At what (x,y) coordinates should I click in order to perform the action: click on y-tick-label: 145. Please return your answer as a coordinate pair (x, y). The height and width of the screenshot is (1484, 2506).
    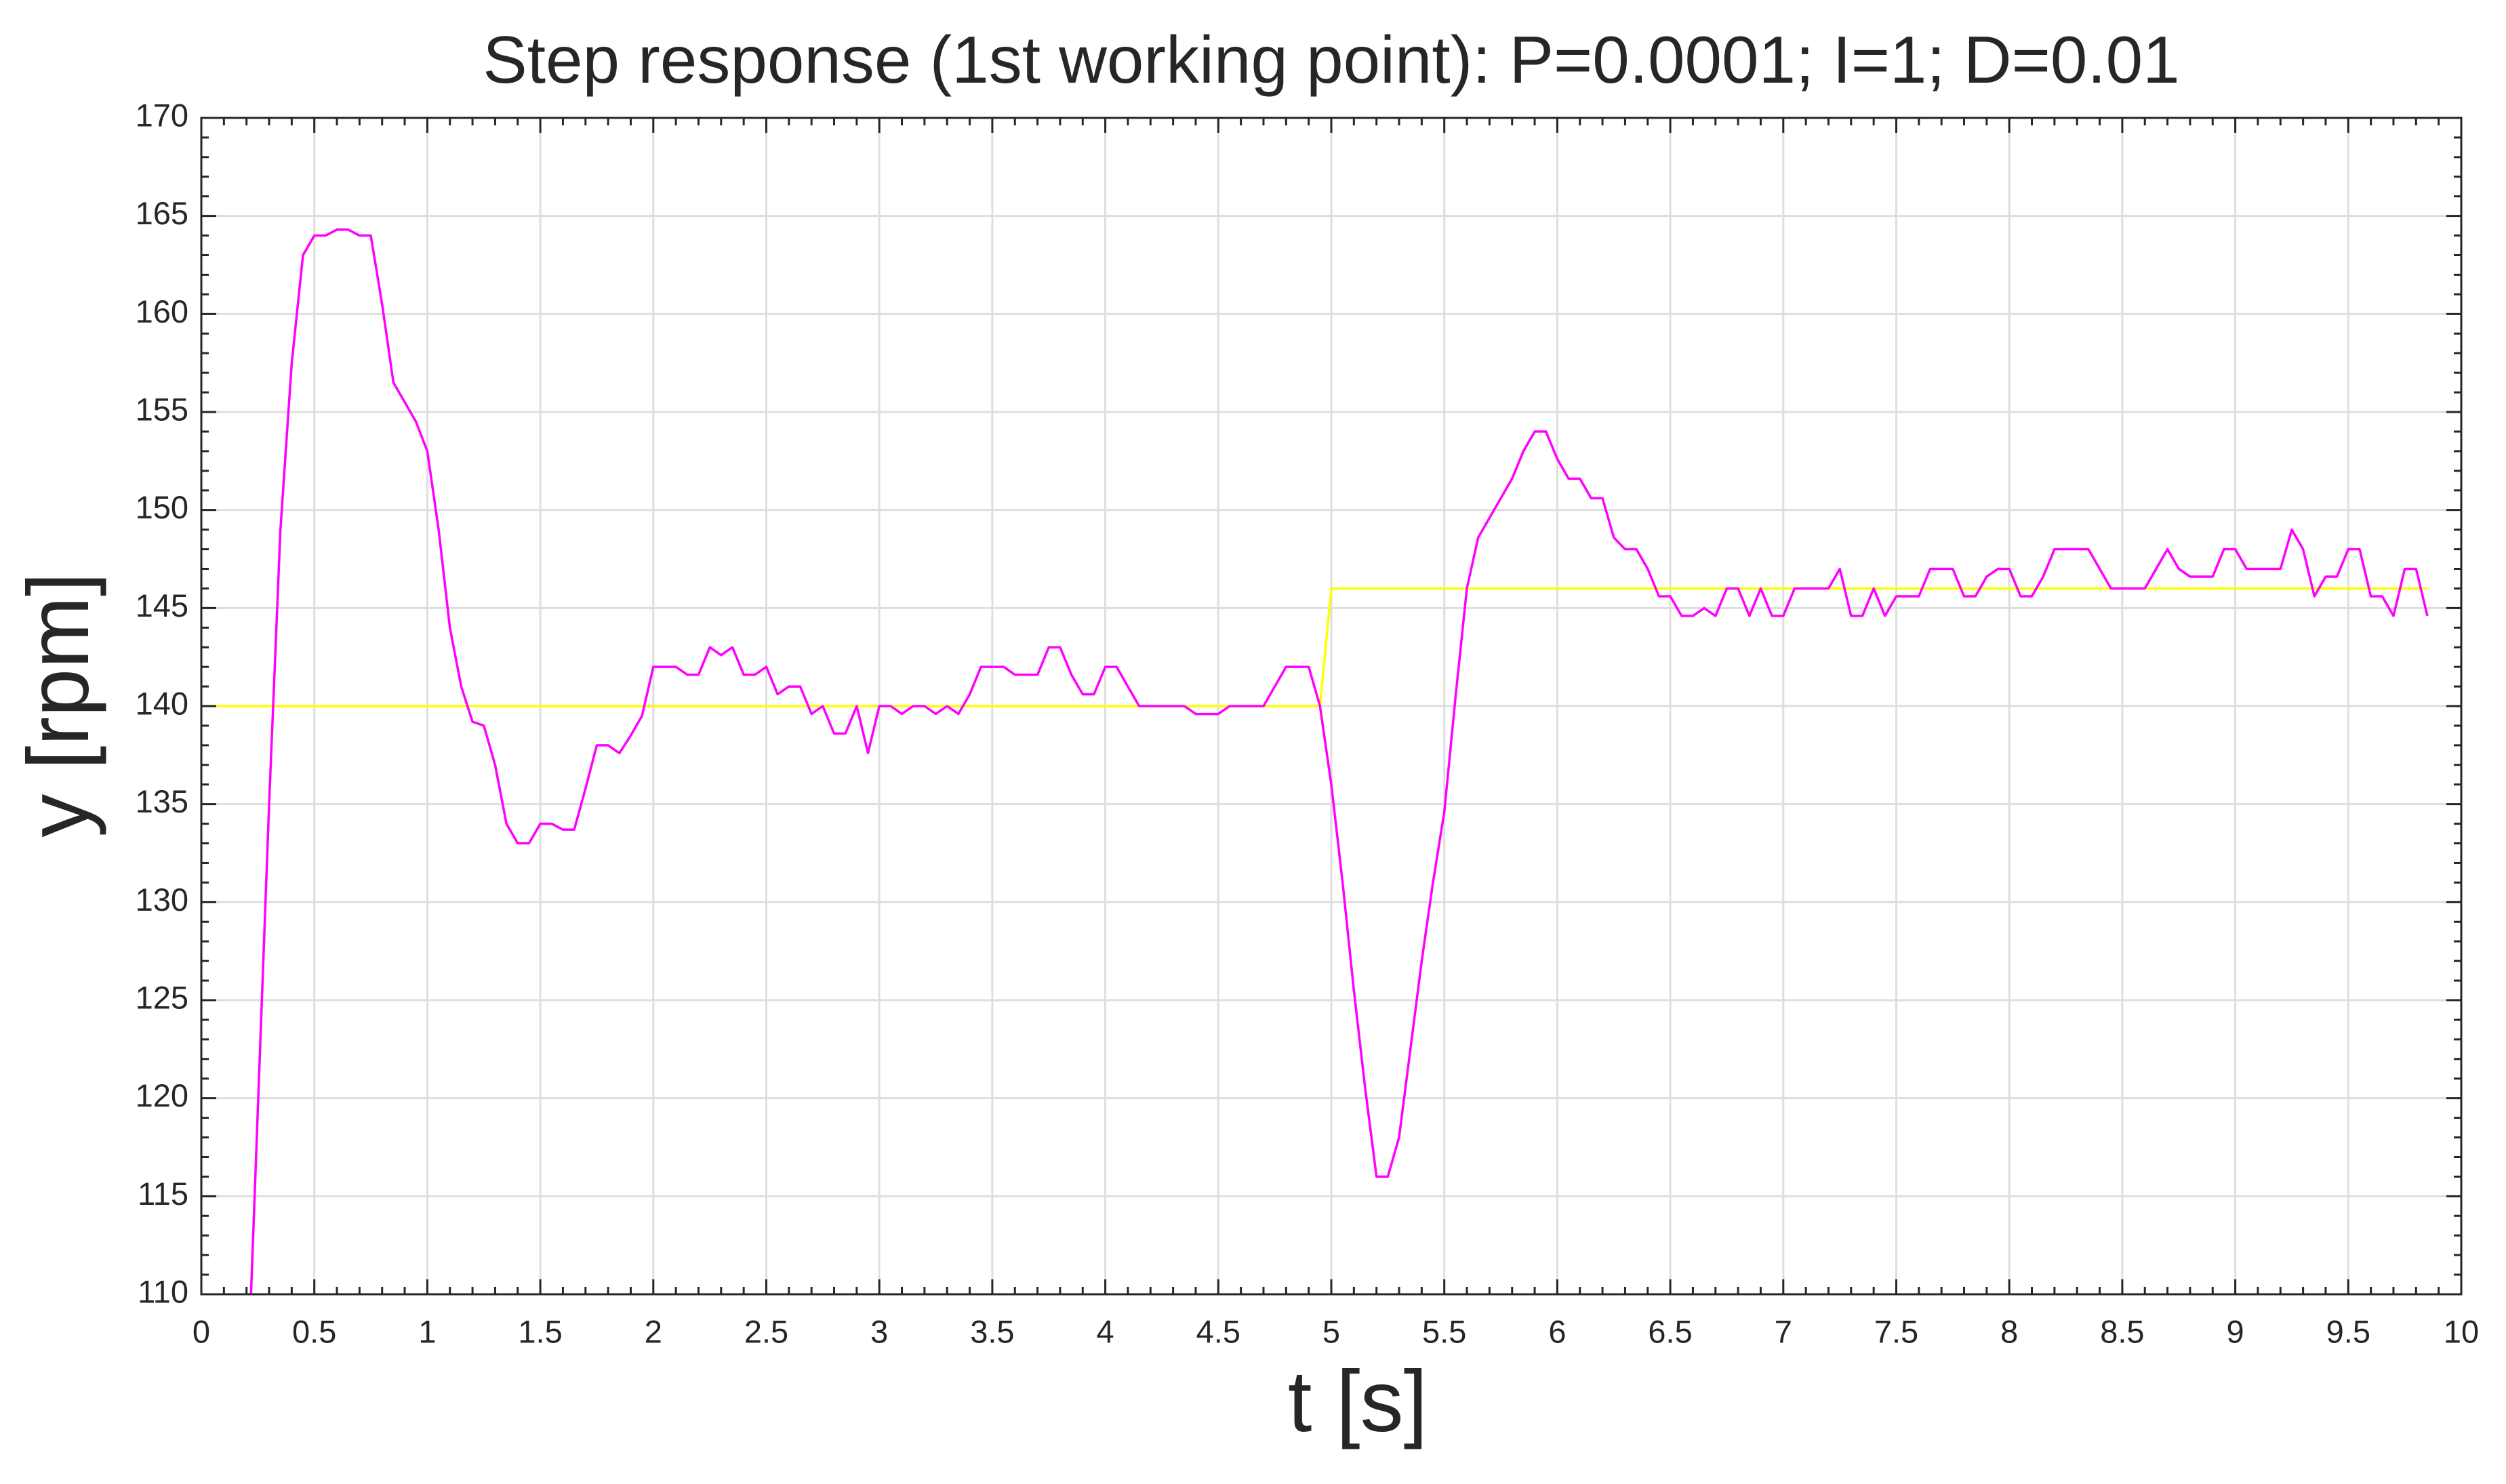
    Looking at the image, I should click on (162, 605).